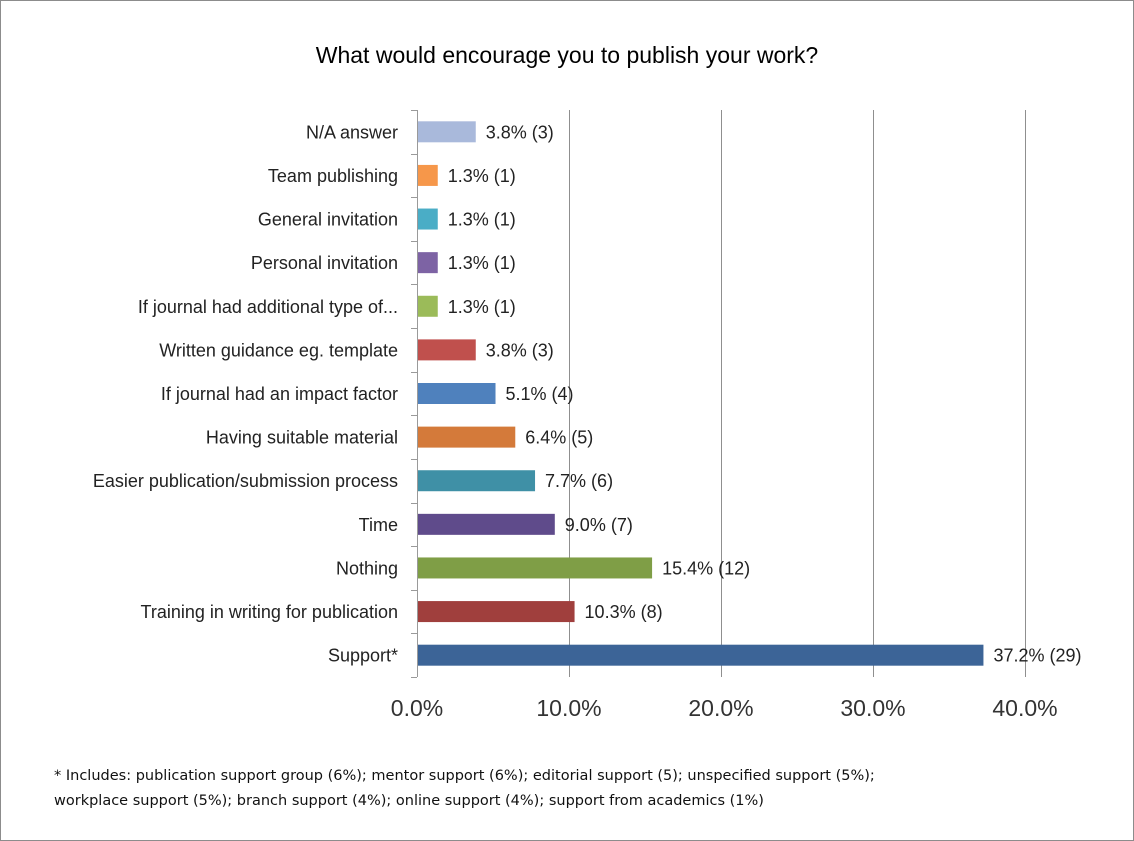 This screenshot has height=841, width=1134. Describe the element at coordinates (540, 394) in the screenshot. I see `data-label: 5.1% (4)` at that location.